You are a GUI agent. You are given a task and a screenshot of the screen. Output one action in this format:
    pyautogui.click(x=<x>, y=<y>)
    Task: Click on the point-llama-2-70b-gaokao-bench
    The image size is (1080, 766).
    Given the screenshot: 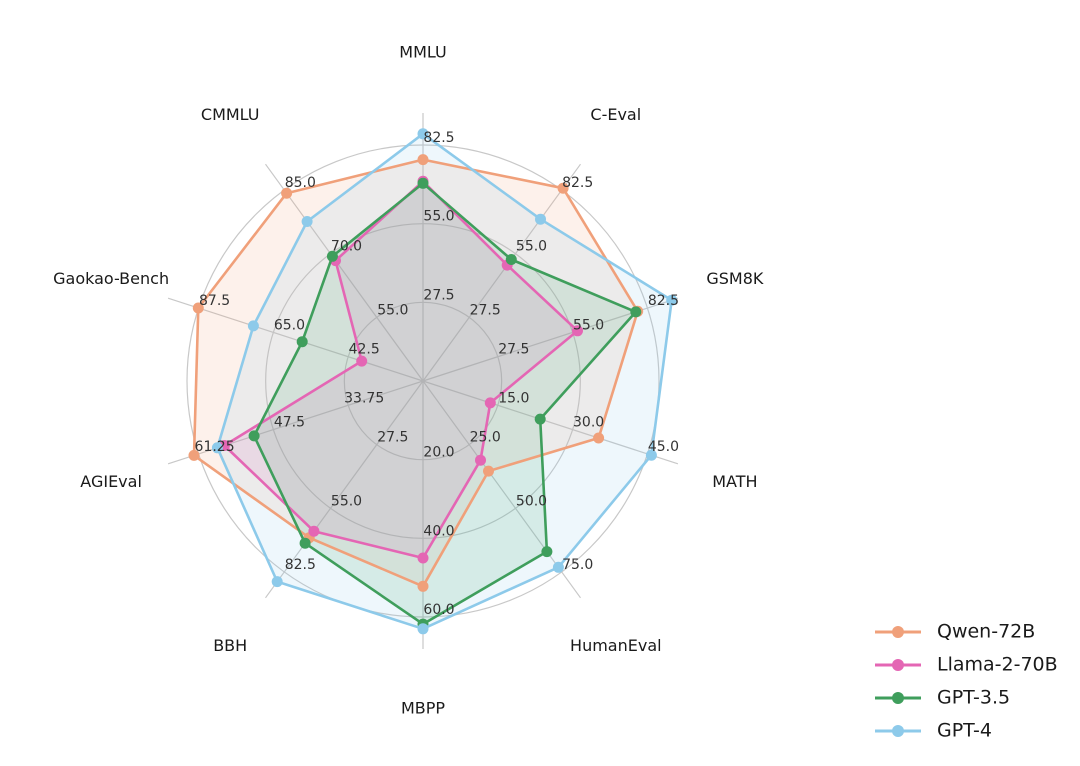 What is the action you would take?
    pyautogui.click(x=362, y=361)
    